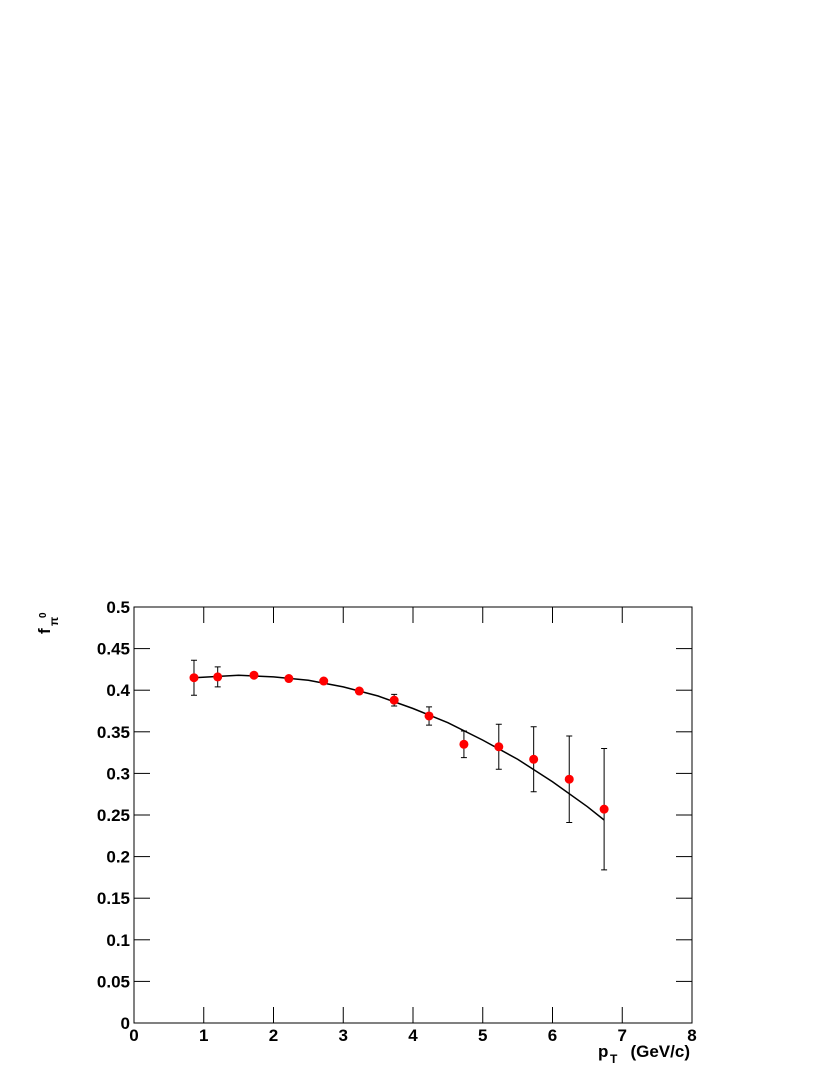 The width and height of the screenshot is (830, 1075). What do you see at coordinates (482, 1035) in the screenshot?
I see `x-tick-label: 5` at bounding box center [482, 1035].